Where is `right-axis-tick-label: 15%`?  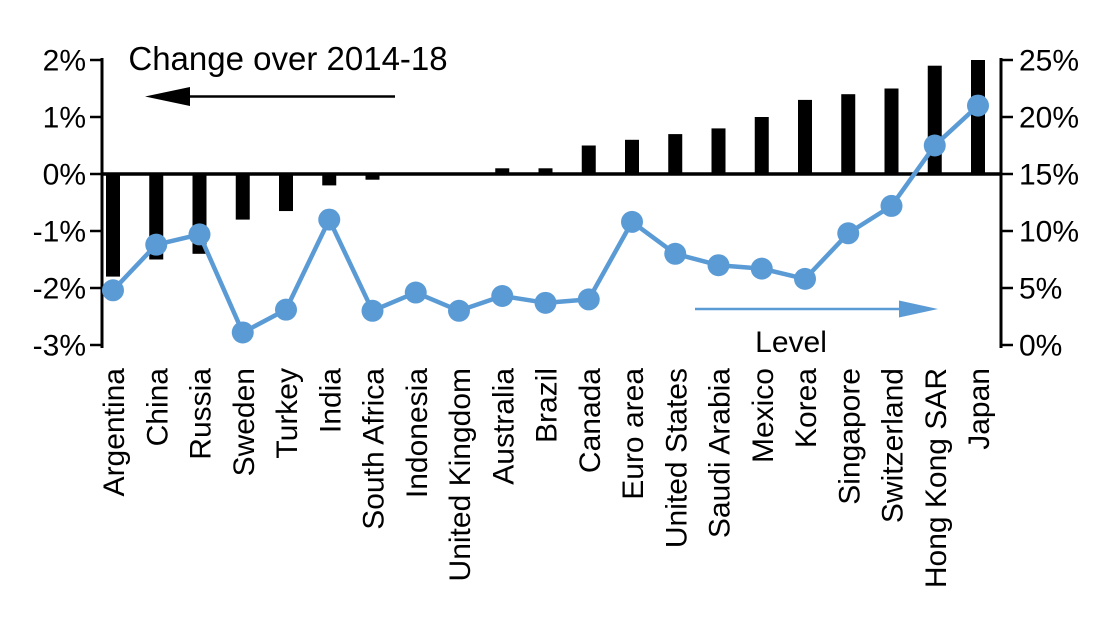
right-axis-tick-label: 15% is located at coordinates (1049, 175).